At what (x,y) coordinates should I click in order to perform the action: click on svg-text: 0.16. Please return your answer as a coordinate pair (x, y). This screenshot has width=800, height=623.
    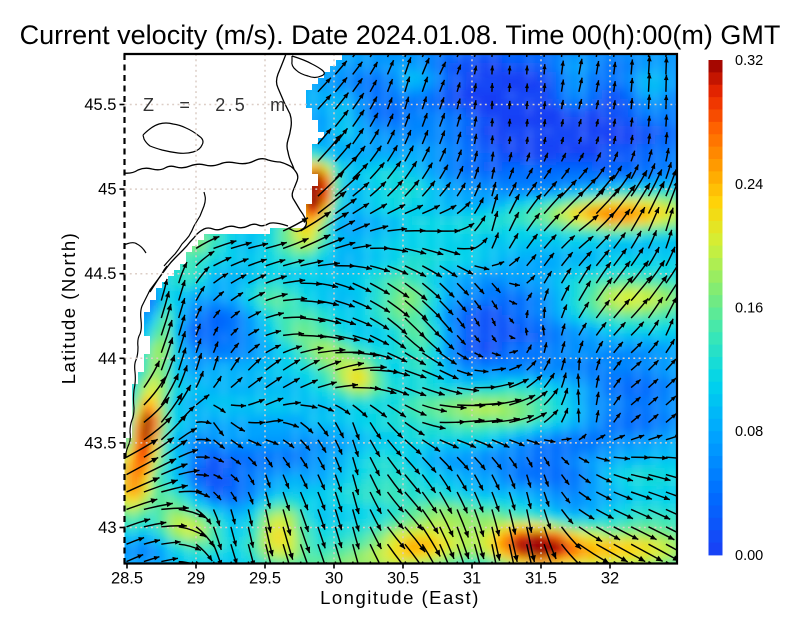
    Looking at the image, I should click on (749, 309).